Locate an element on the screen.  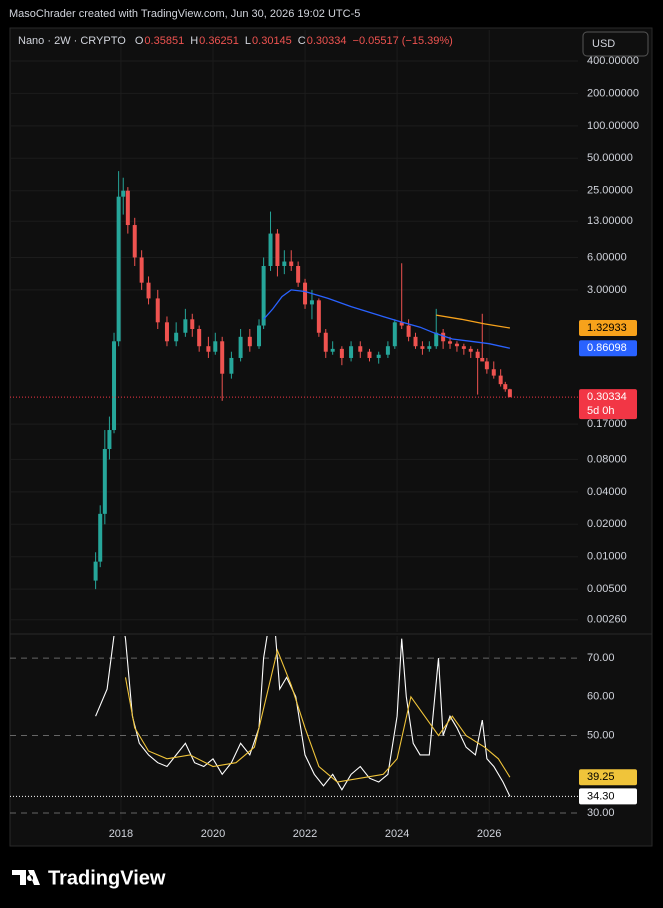
ohlc-label: L is located at coordinates (248, 41).